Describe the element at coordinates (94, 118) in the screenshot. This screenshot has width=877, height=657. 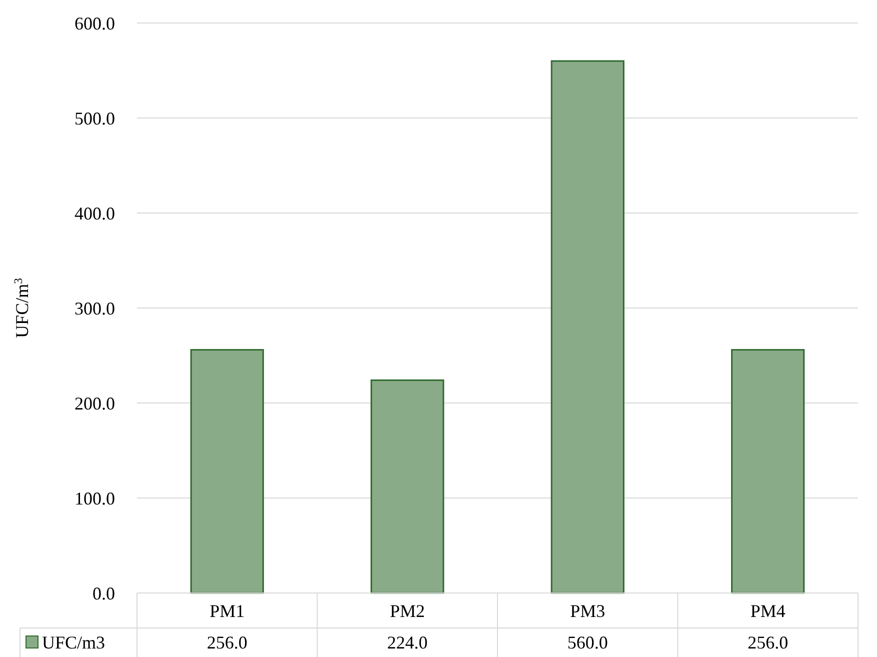
I see `y-tick-label: 500.0` at that location.